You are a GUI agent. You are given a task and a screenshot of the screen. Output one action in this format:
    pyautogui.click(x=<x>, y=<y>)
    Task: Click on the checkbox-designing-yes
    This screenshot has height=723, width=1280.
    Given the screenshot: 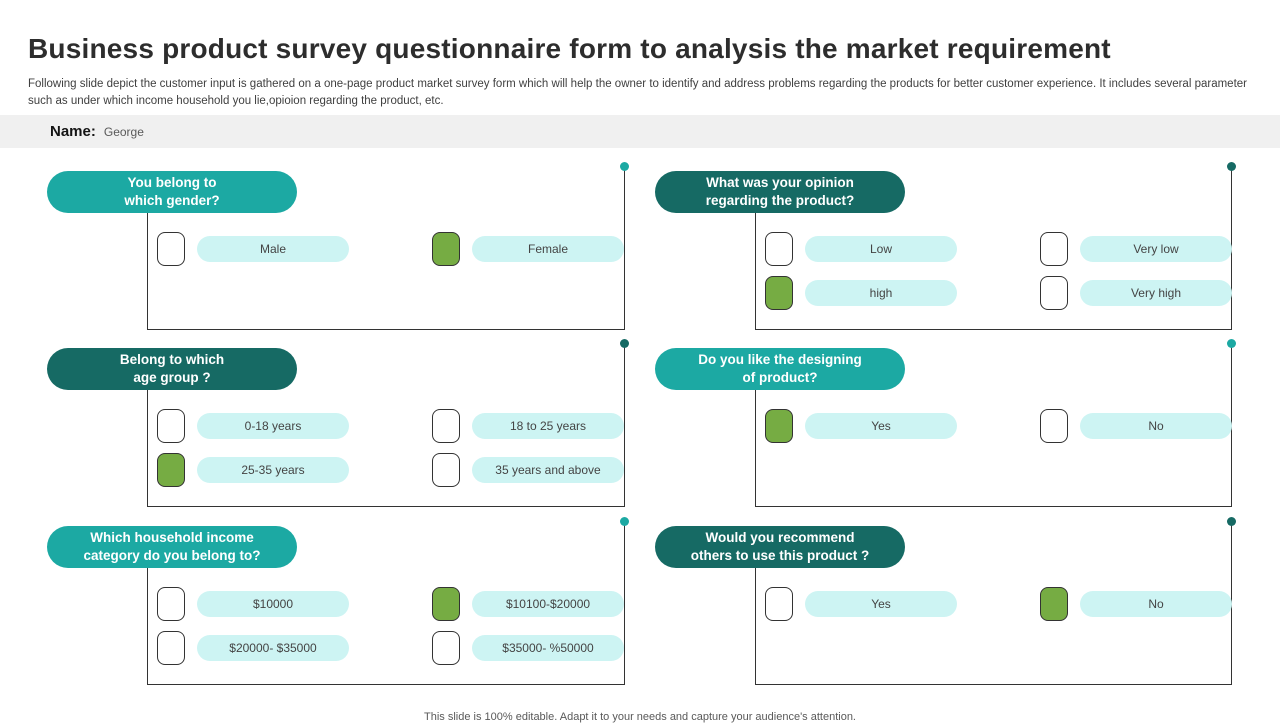 What is the action you would take?
    pyautogui.click(x=779, y=426)
    